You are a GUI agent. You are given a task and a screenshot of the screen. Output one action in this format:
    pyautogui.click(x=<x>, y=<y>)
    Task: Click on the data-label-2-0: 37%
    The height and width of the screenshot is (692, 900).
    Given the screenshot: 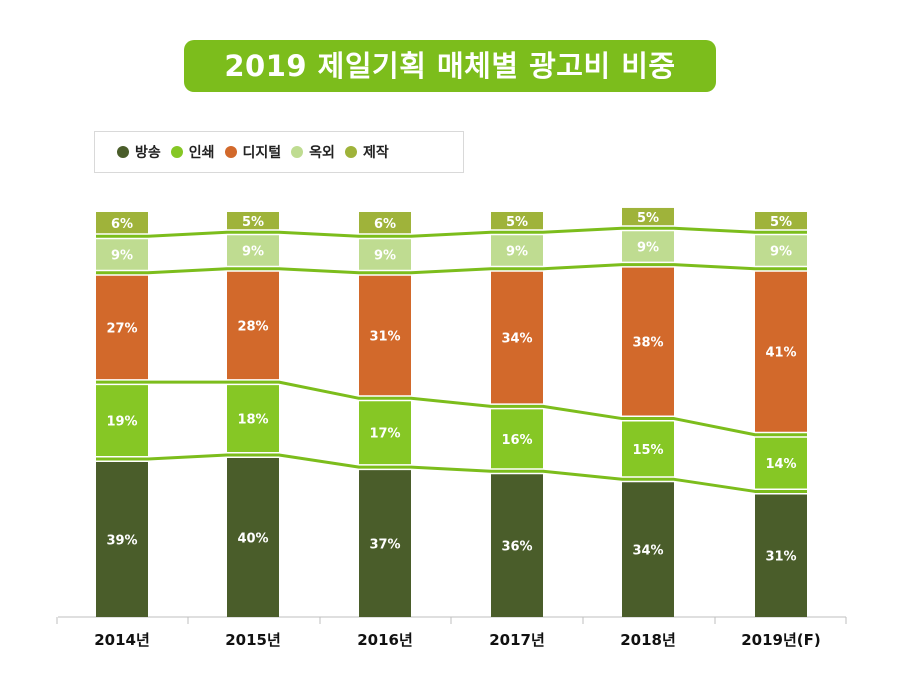 What is the action you would take?
    pyautogui.click(x=384, y=544)
    